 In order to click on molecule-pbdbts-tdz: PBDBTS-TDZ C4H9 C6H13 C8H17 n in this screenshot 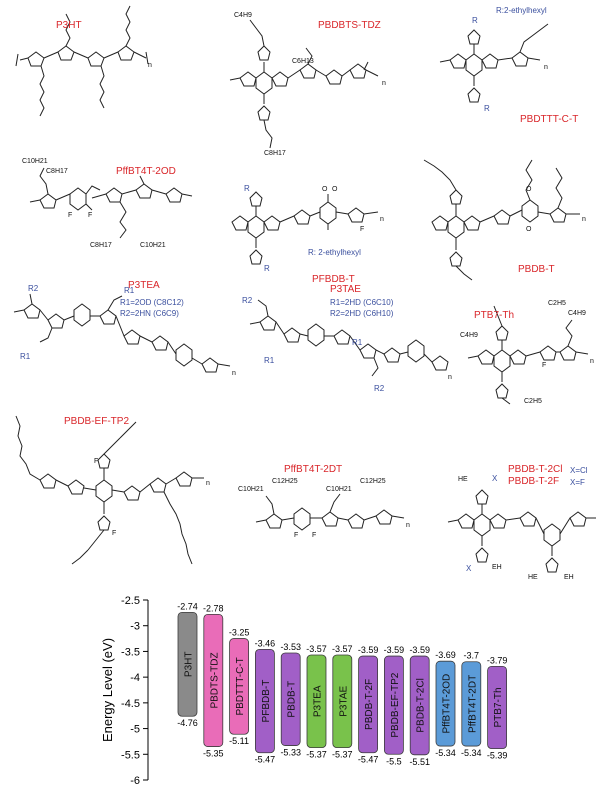, I will do `click(305, 80)`.